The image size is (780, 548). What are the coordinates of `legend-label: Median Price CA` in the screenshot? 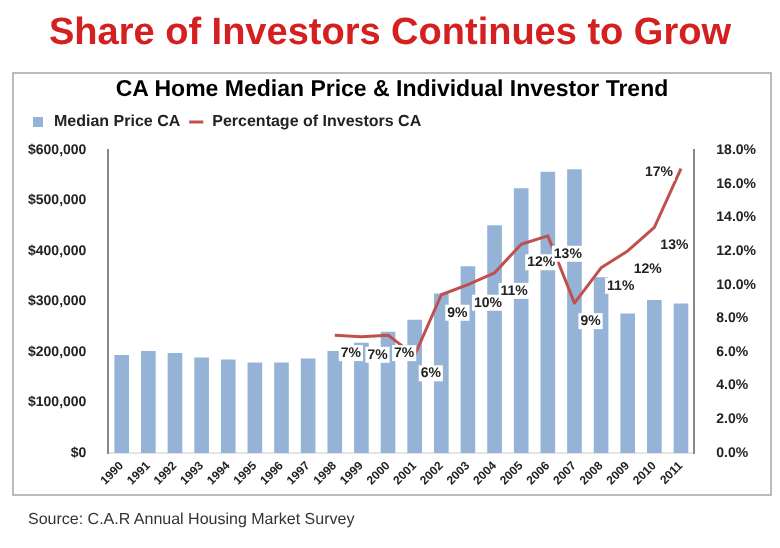 It's located at (117, 121).